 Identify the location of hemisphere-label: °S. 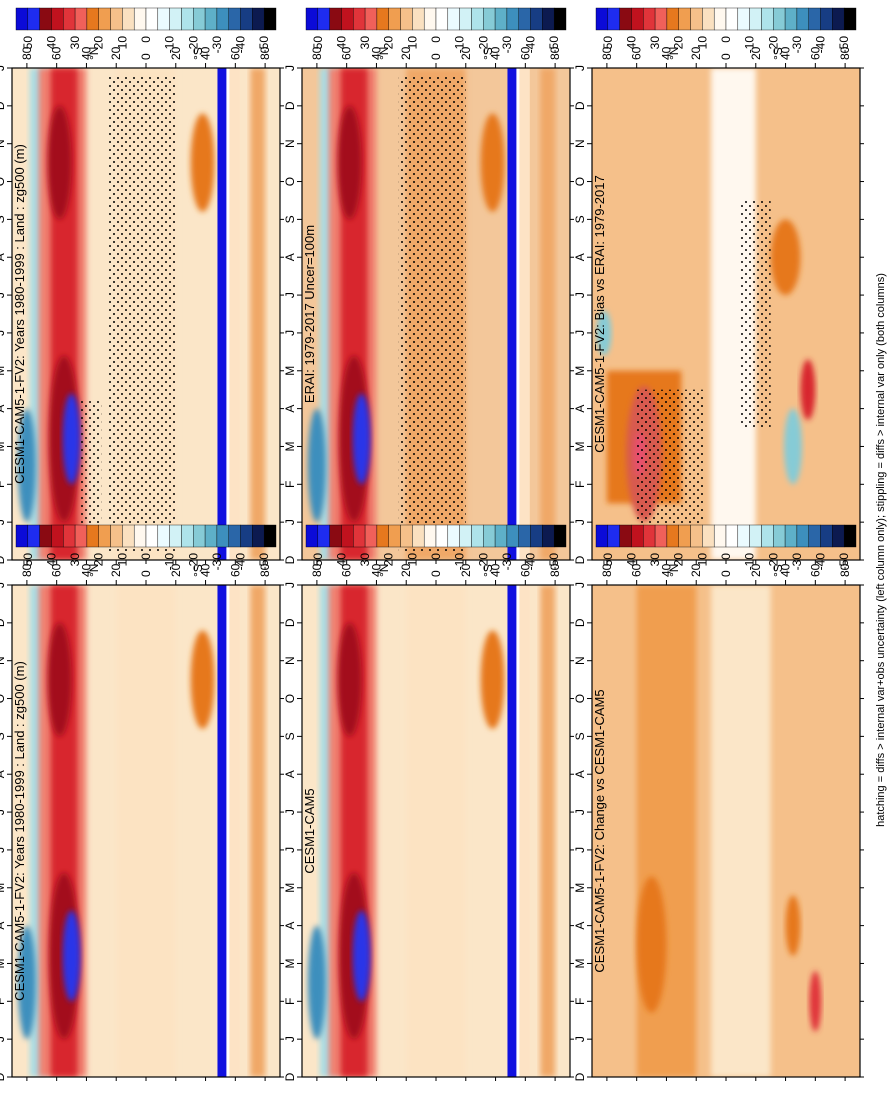
(488, 570).